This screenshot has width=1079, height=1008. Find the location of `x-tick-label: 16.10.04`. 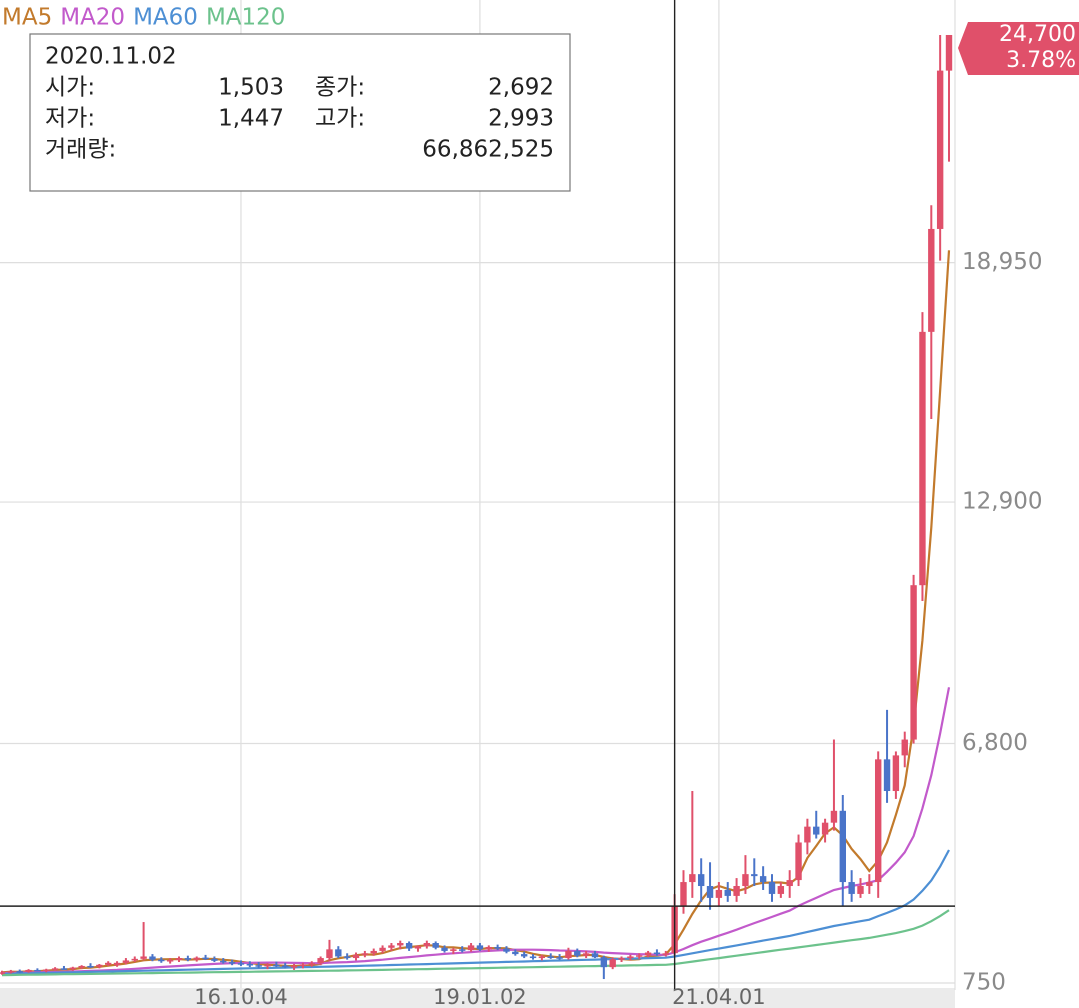

x-tick-label: 16.10.04 is located at coordinates (241, 996).